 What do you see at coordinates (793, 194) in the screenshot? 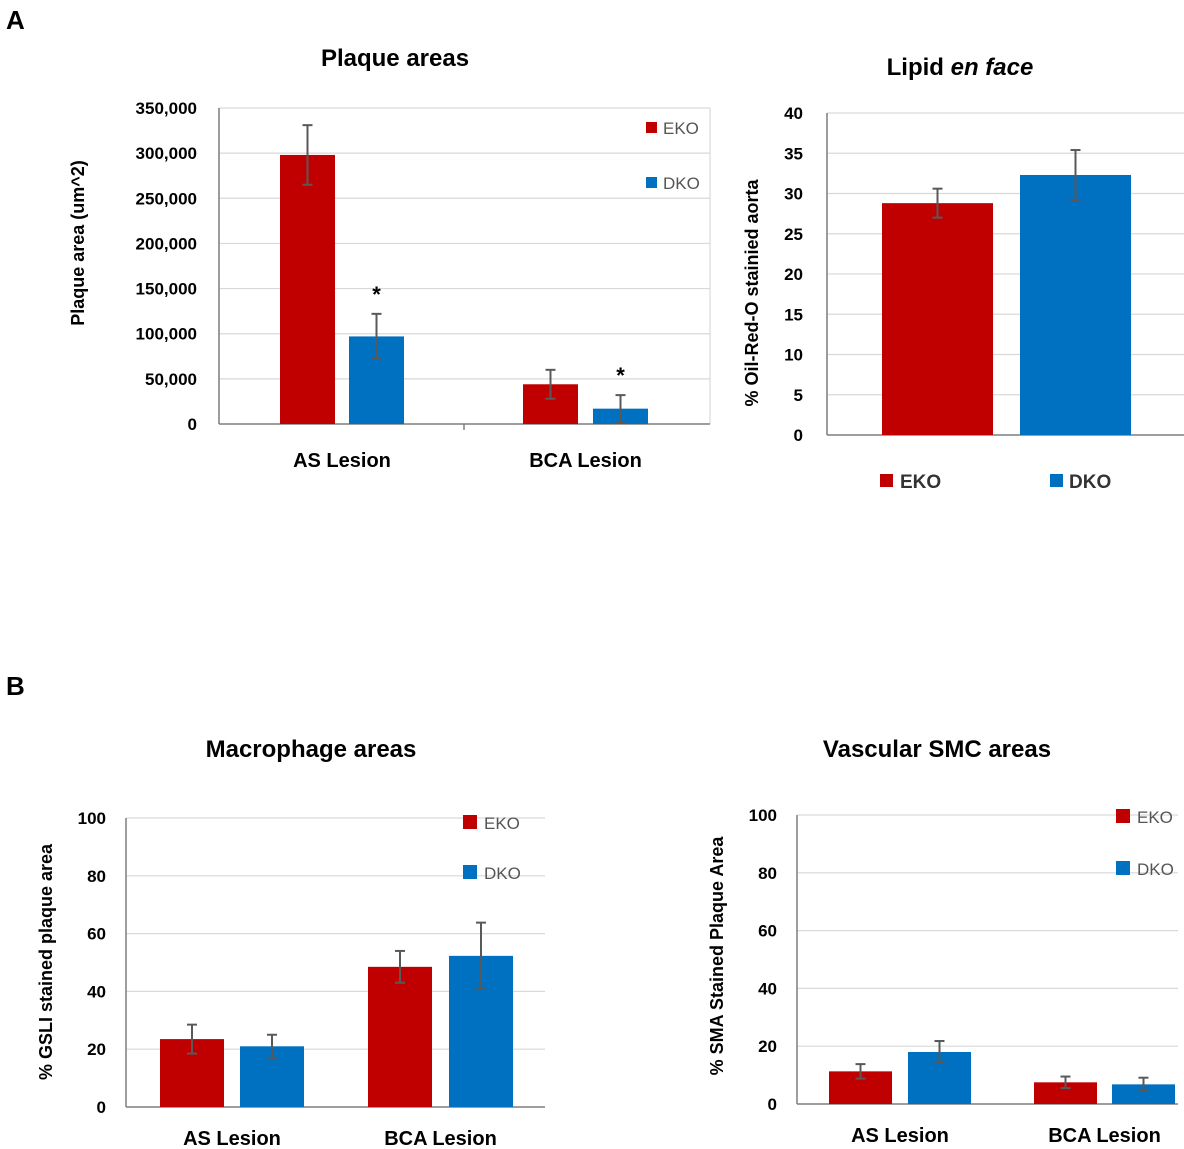
I see `y-tick-label: 30` at bounding box center [793, 194].